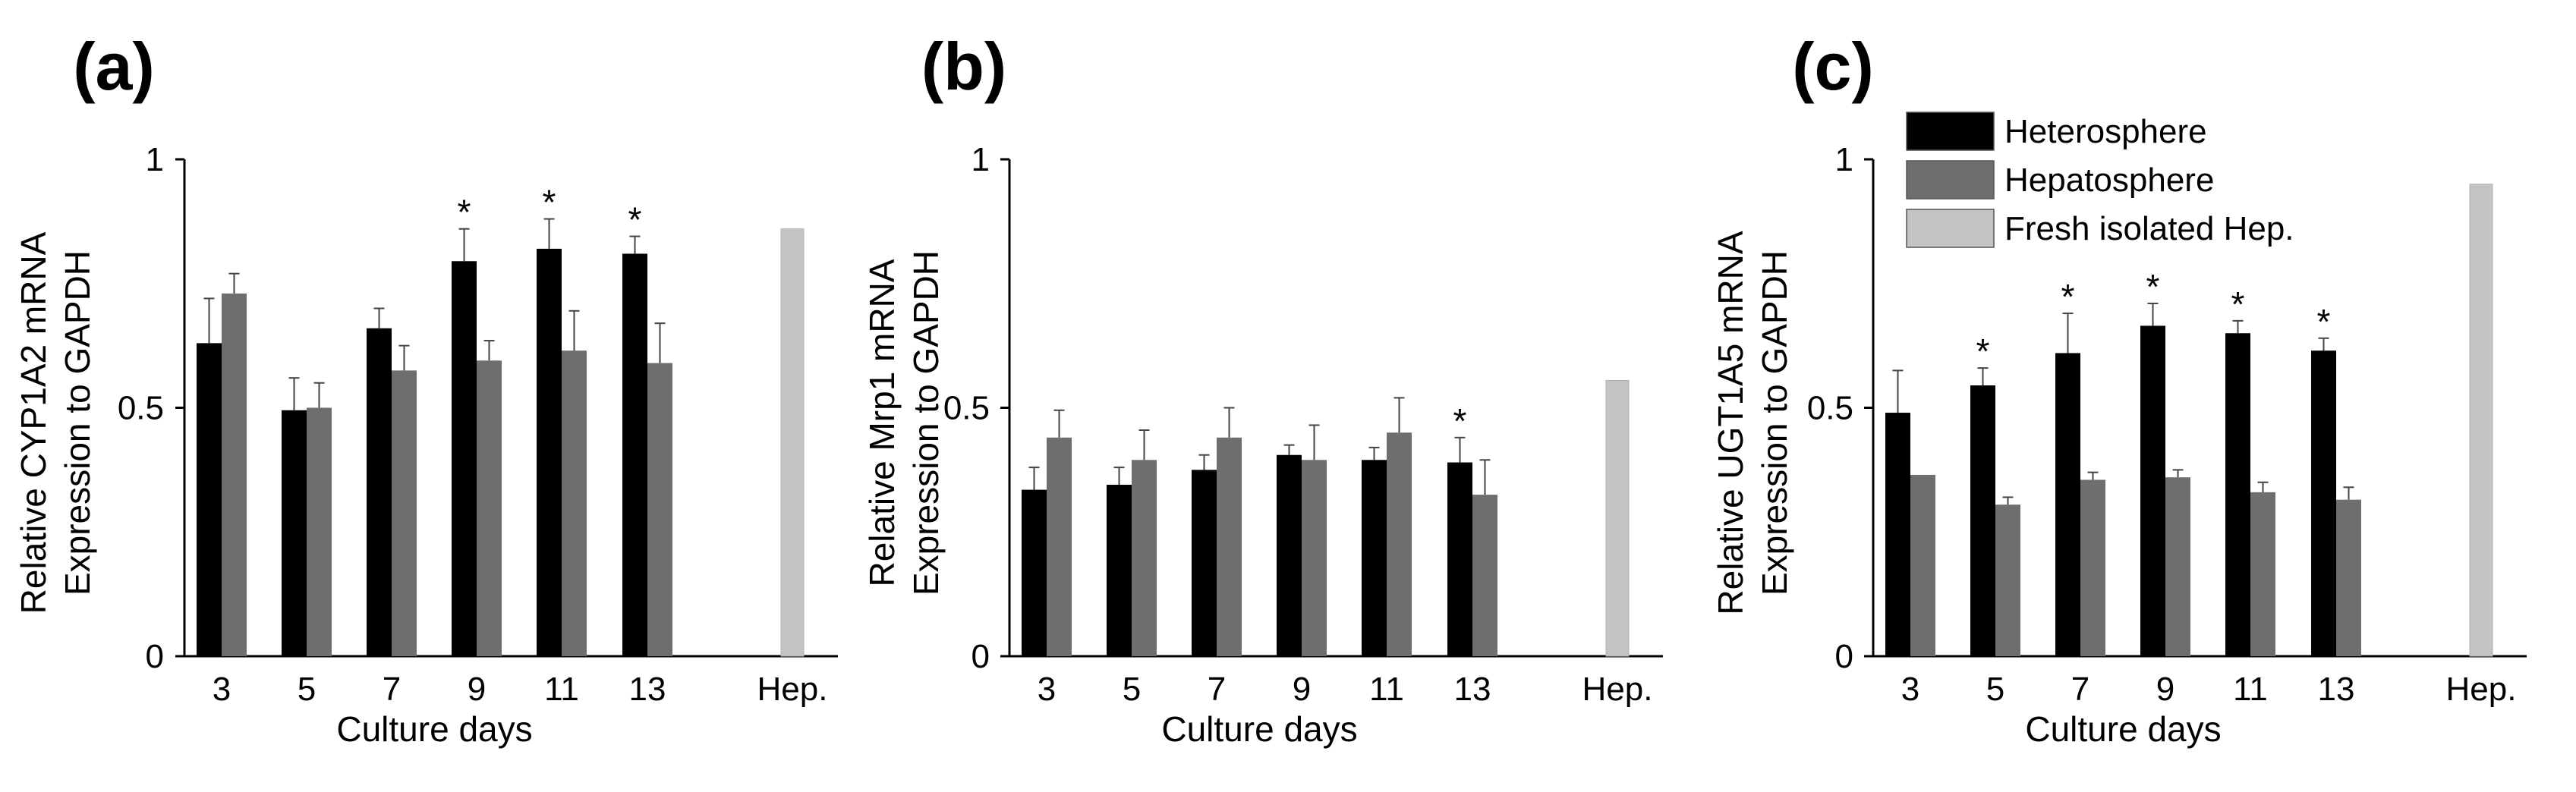 This screenshot has height=792, width=2576. I want to click on y-axis-title-line1: Relative Mrp1 mRNA, so click(882, 422).